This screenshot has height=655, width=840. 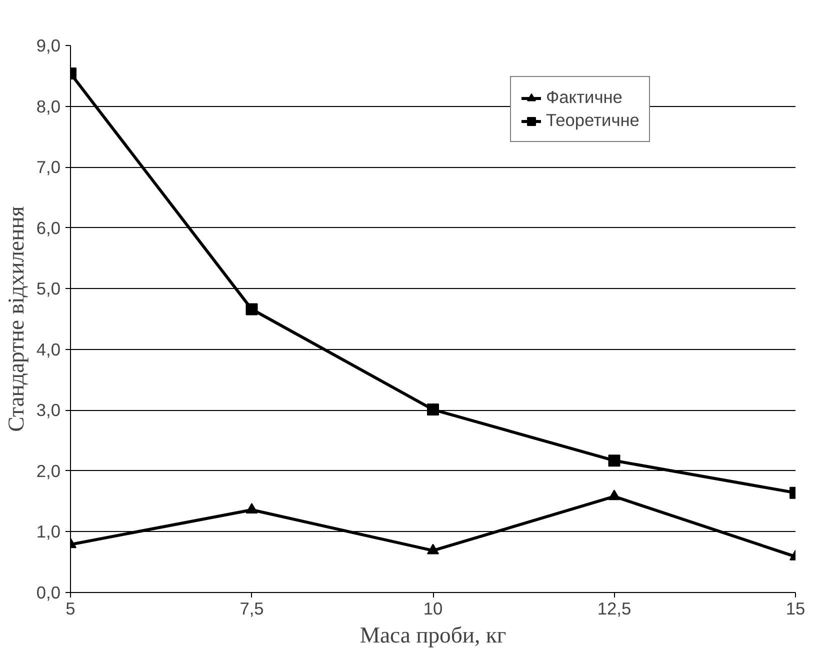 What do you see at coordinates (48, 228) in the screenshot?
I see `y-tick-label: 6,0` at bounding box center [48, 228].